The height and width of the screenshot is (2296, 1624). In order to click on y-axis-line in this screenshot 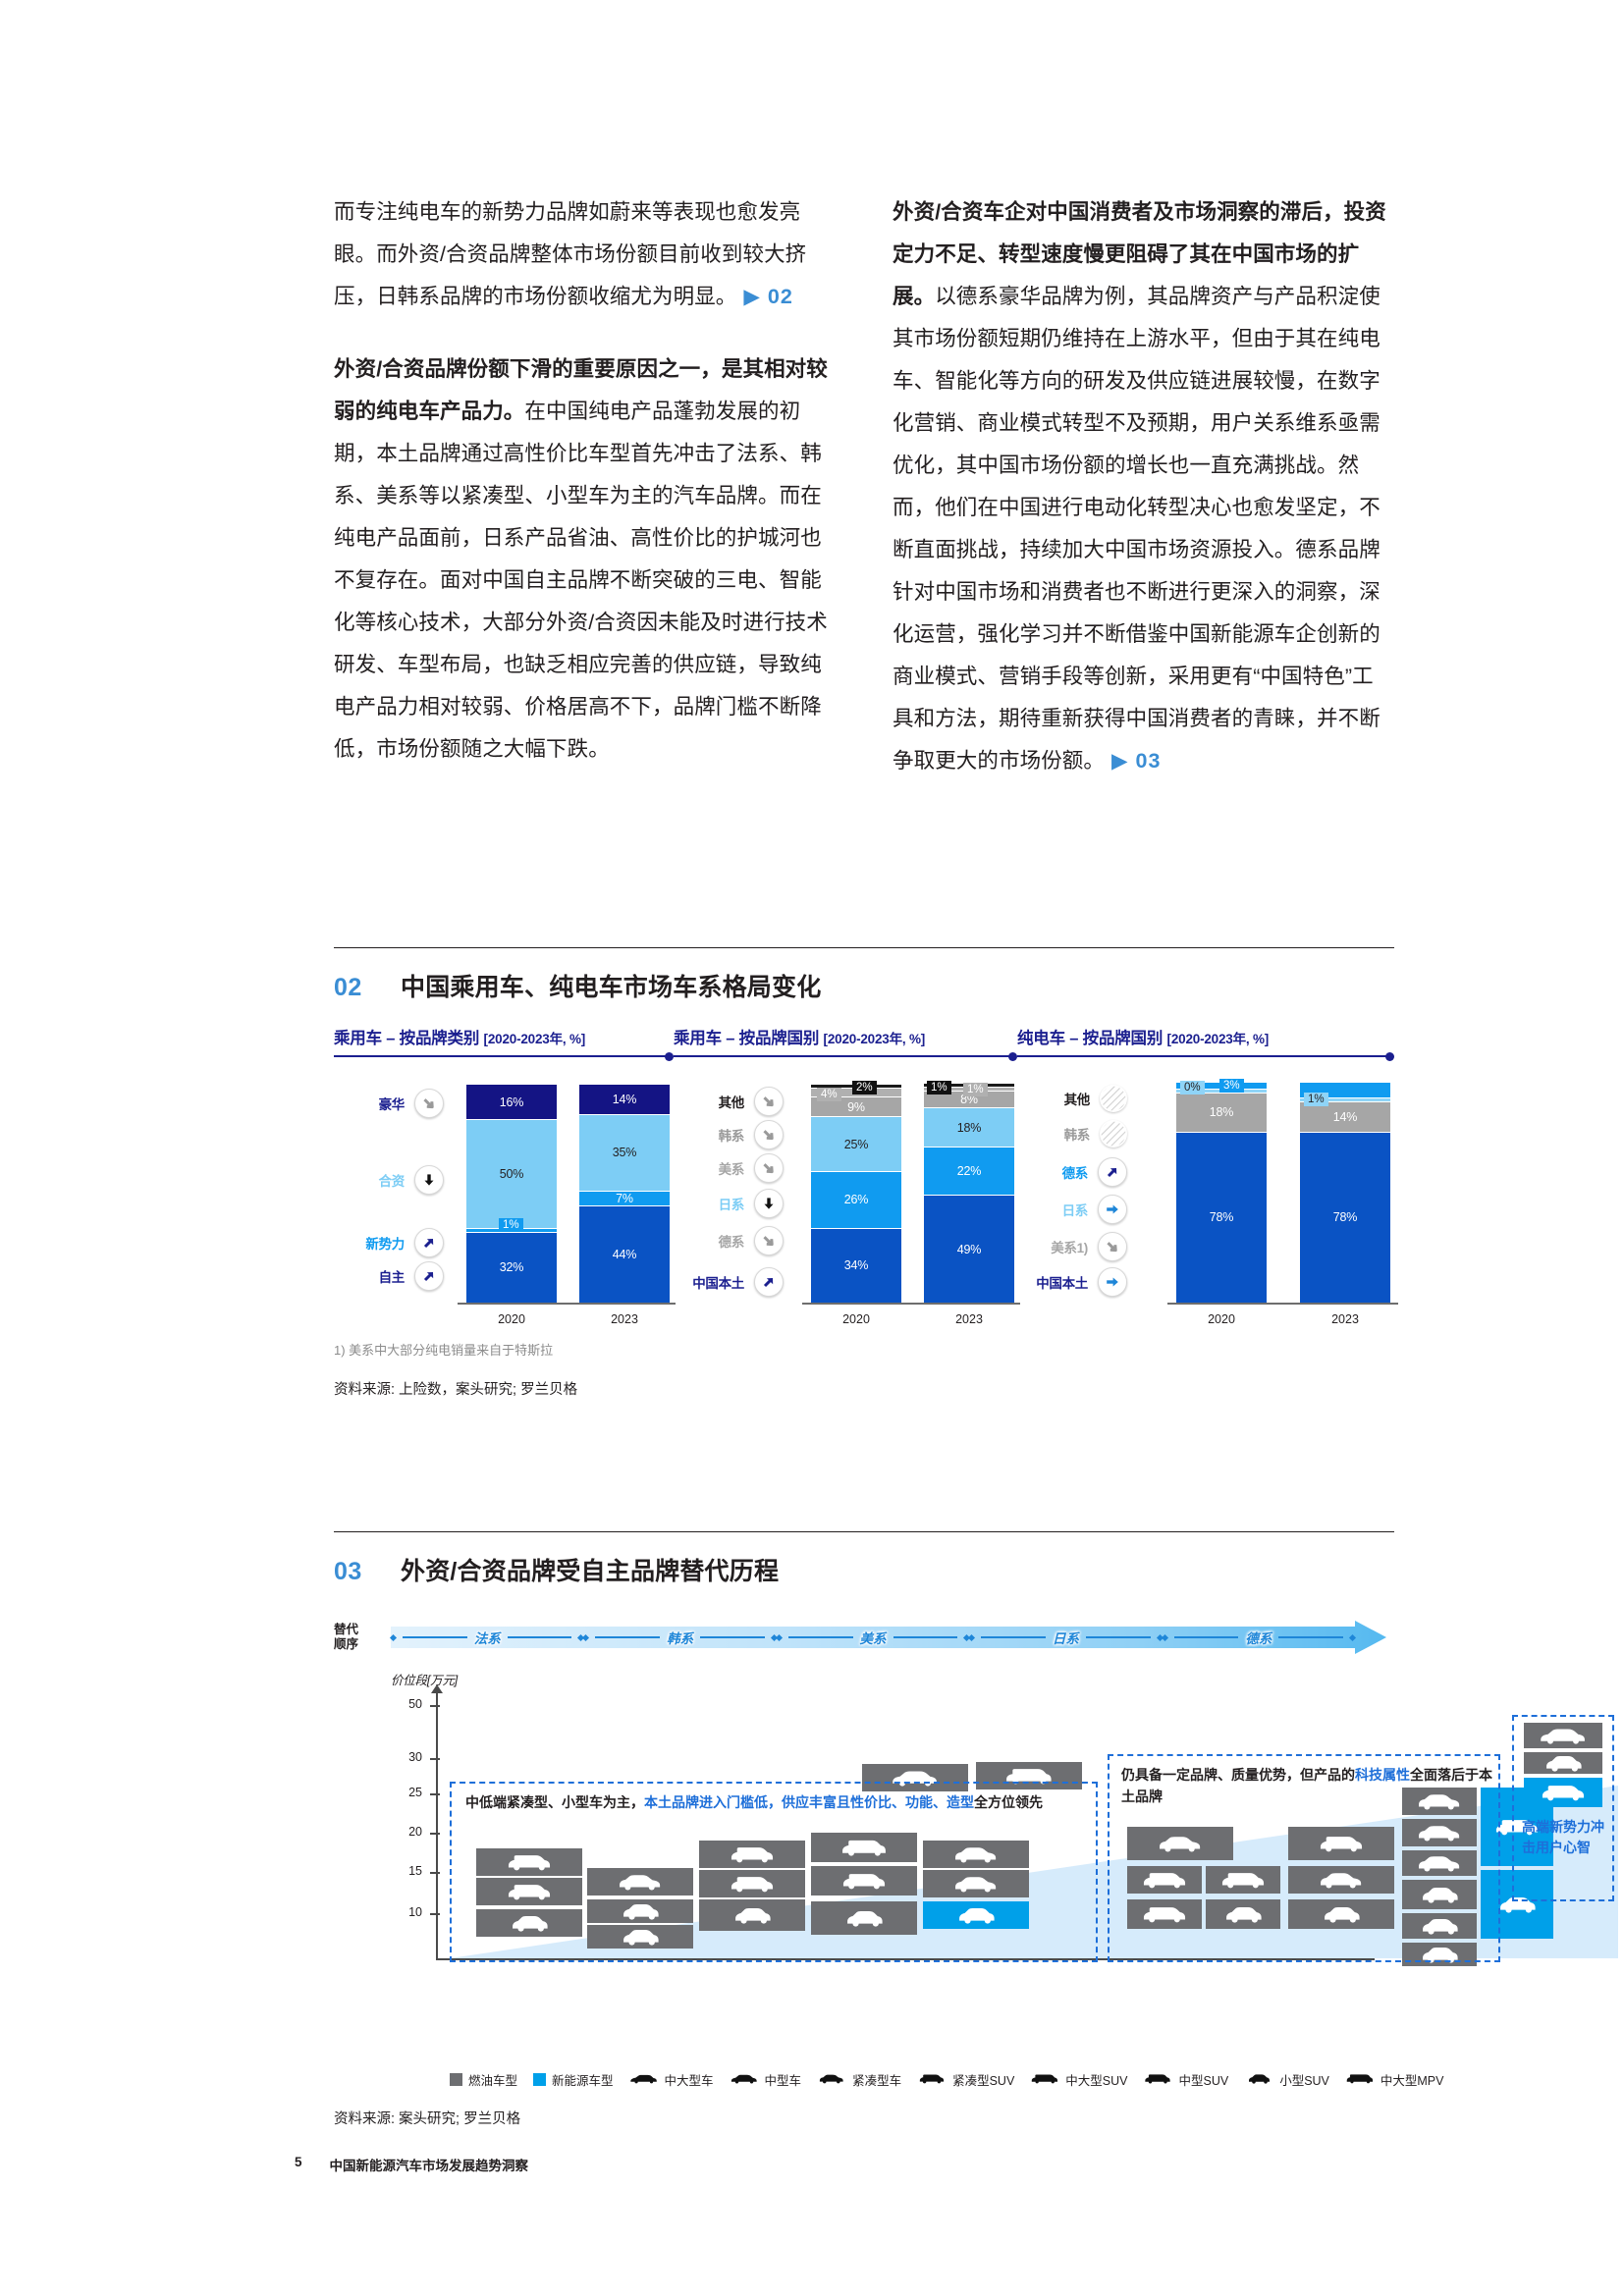, I will do `click(437, 1825)`.